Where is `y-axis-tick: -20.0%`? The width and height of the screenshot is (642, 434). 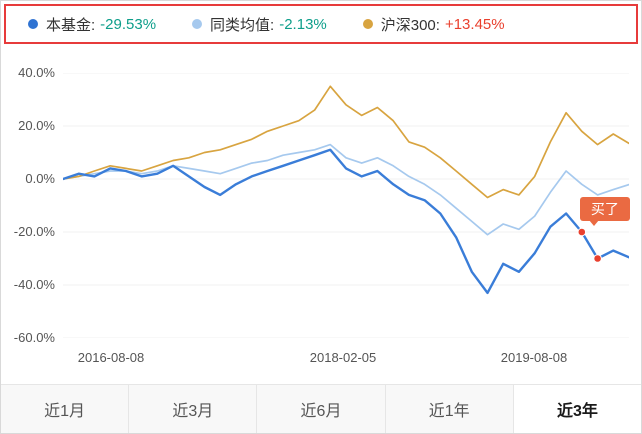
y-axis-tick: -20.0% is located at coordinates (34, 231).